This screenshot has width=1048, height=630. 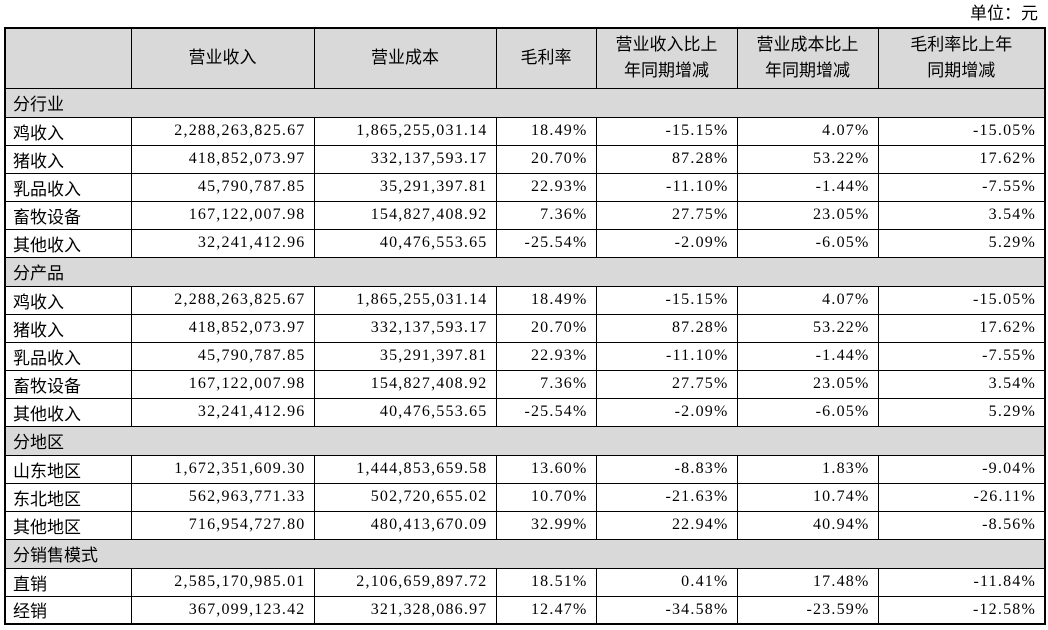 I want to click on cell-value: 332,137,593.17, so click(x=405, y=328).